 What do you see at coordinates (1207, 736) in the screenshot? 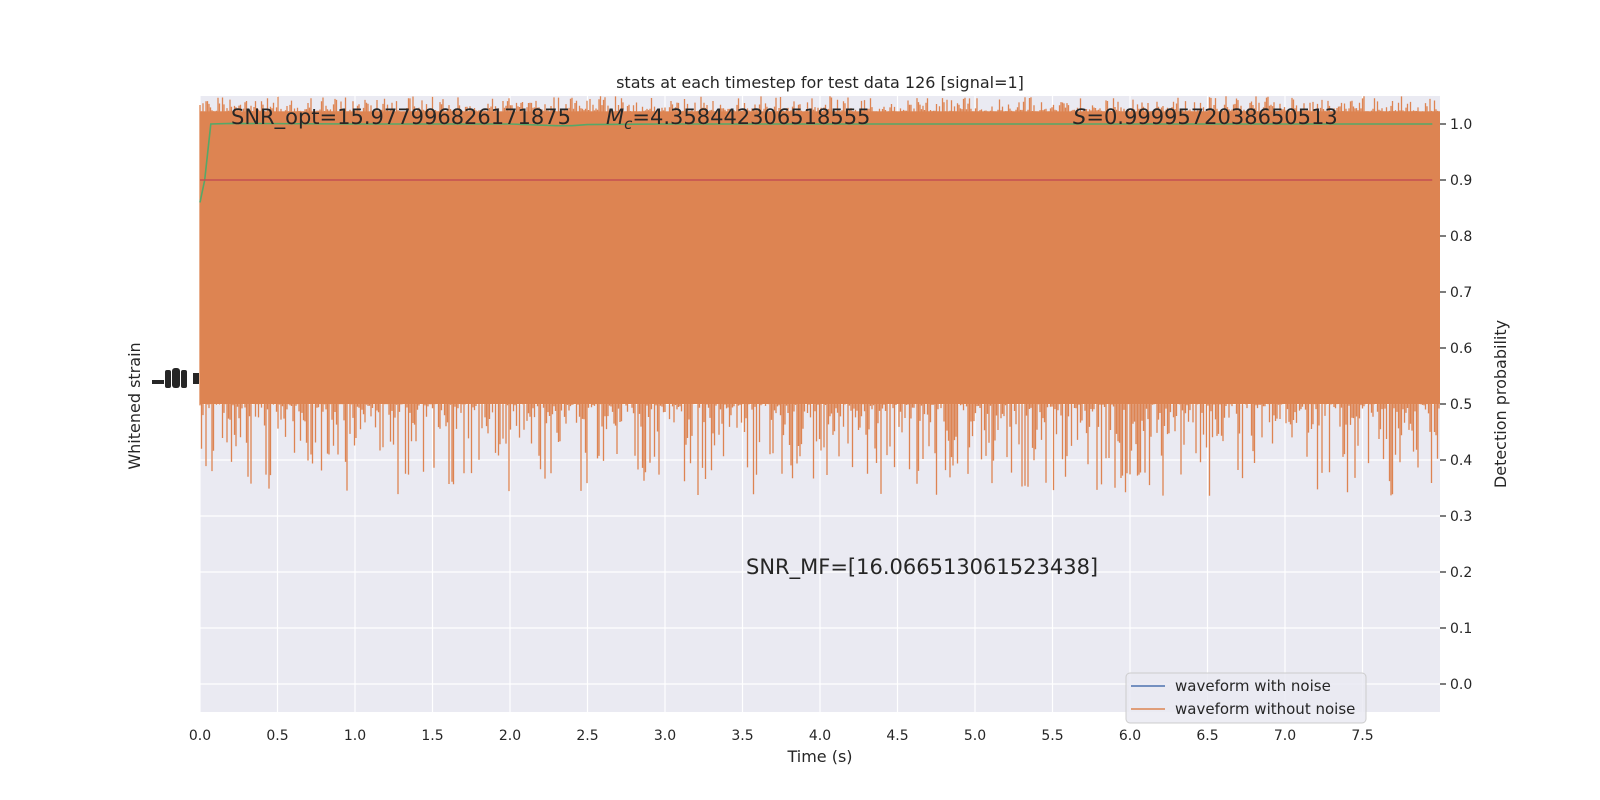
I see `x-tick-label: 6.5` at bounding box center [1207, 736].